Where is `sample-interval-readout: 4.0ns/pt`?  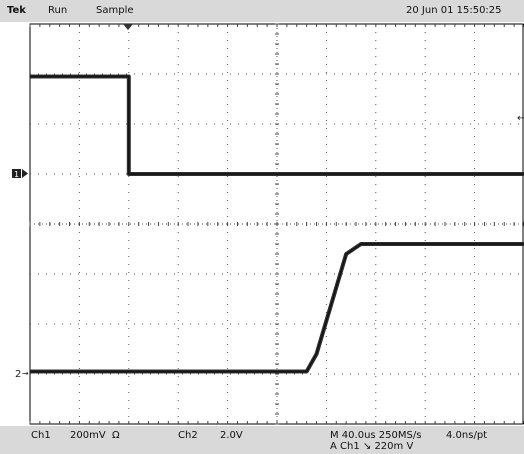 sample-interval-readout: 4.0ns/pt is located at coordinates (467, 435).